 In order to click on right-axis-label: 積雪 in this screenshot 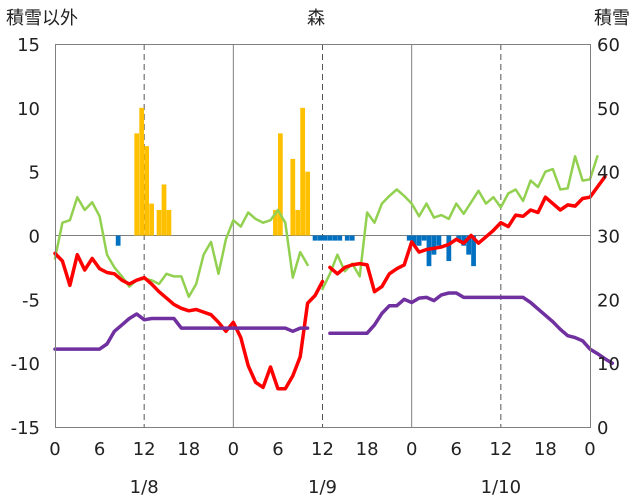, I will do `click(612, 18)`.